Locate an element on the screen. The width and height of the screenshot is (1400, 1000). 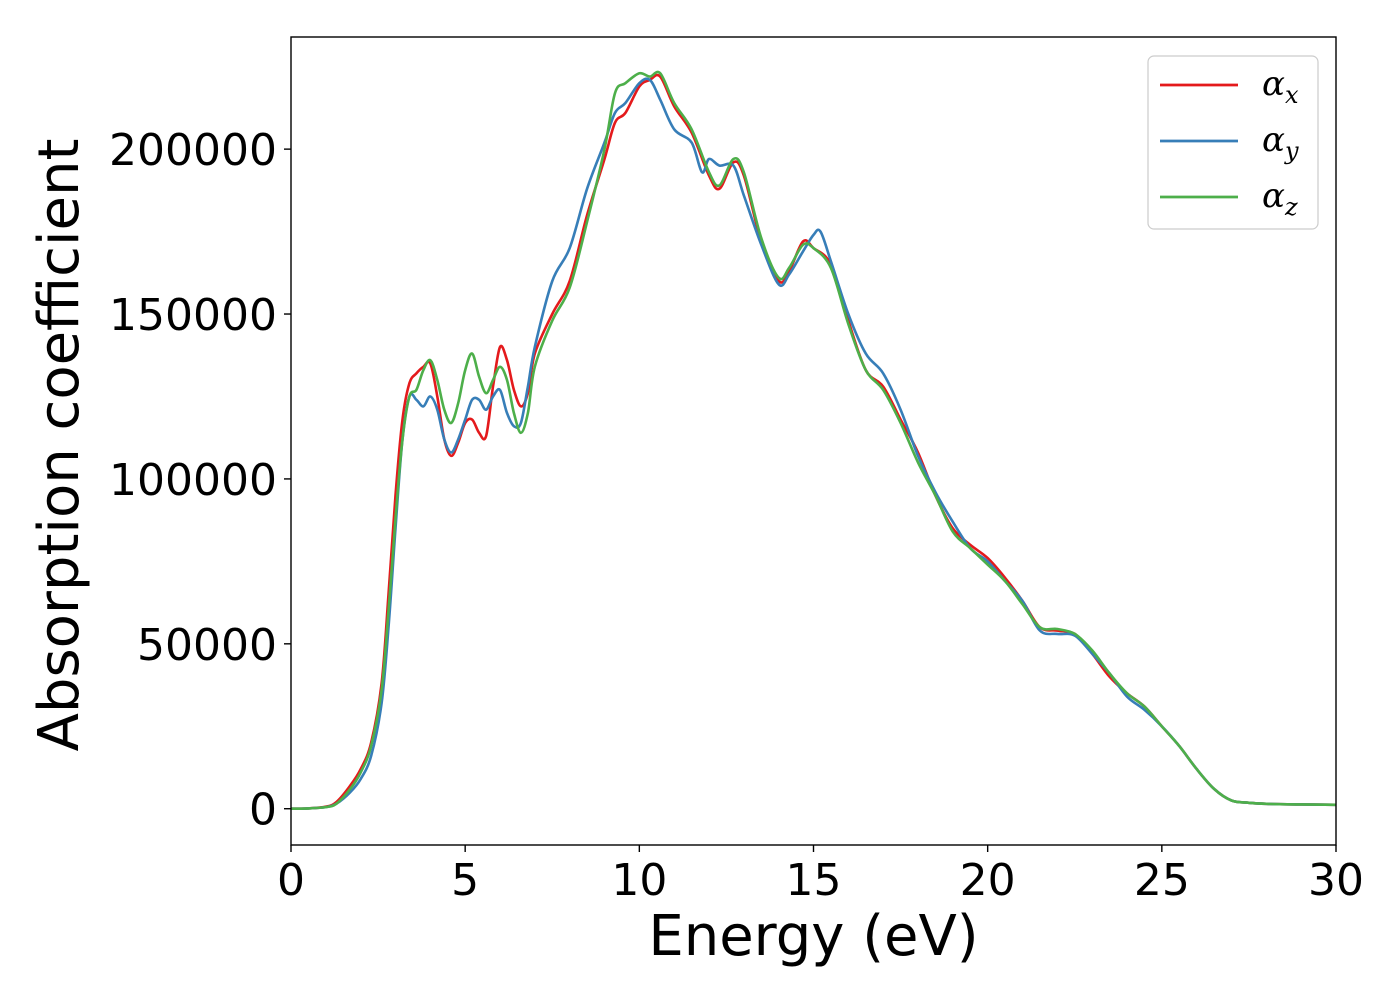
x-tick-label: 30 is located at coordinates (1336, 880).